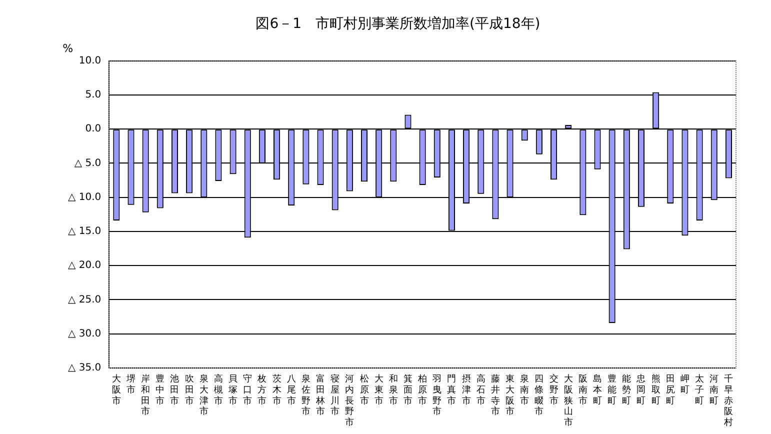 Image resolution: width=771 pixels, height=434 pixels. I want to click on x-tick-label: 交野市, so click(553, 390).